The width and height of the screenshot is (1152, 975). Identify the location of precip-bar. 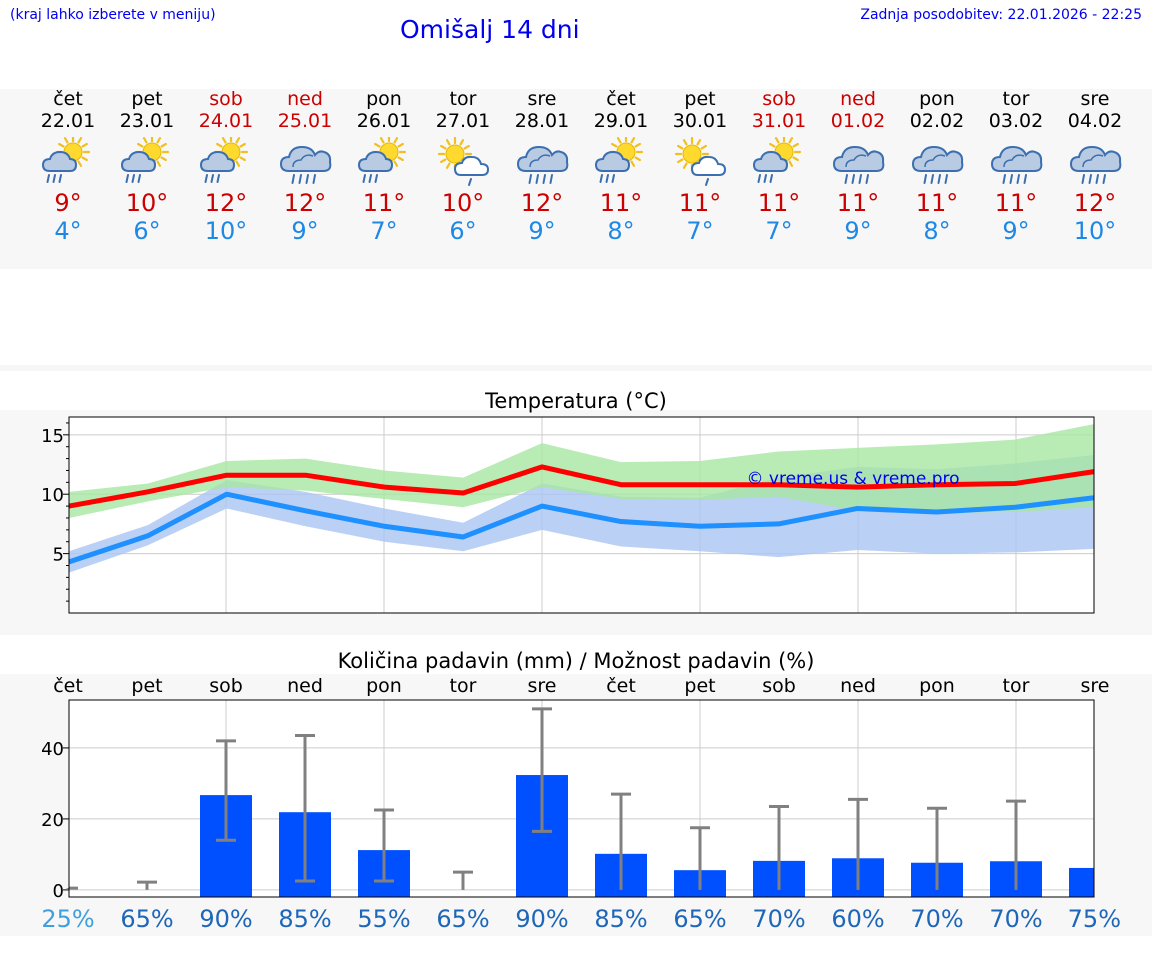
(1081, 882).